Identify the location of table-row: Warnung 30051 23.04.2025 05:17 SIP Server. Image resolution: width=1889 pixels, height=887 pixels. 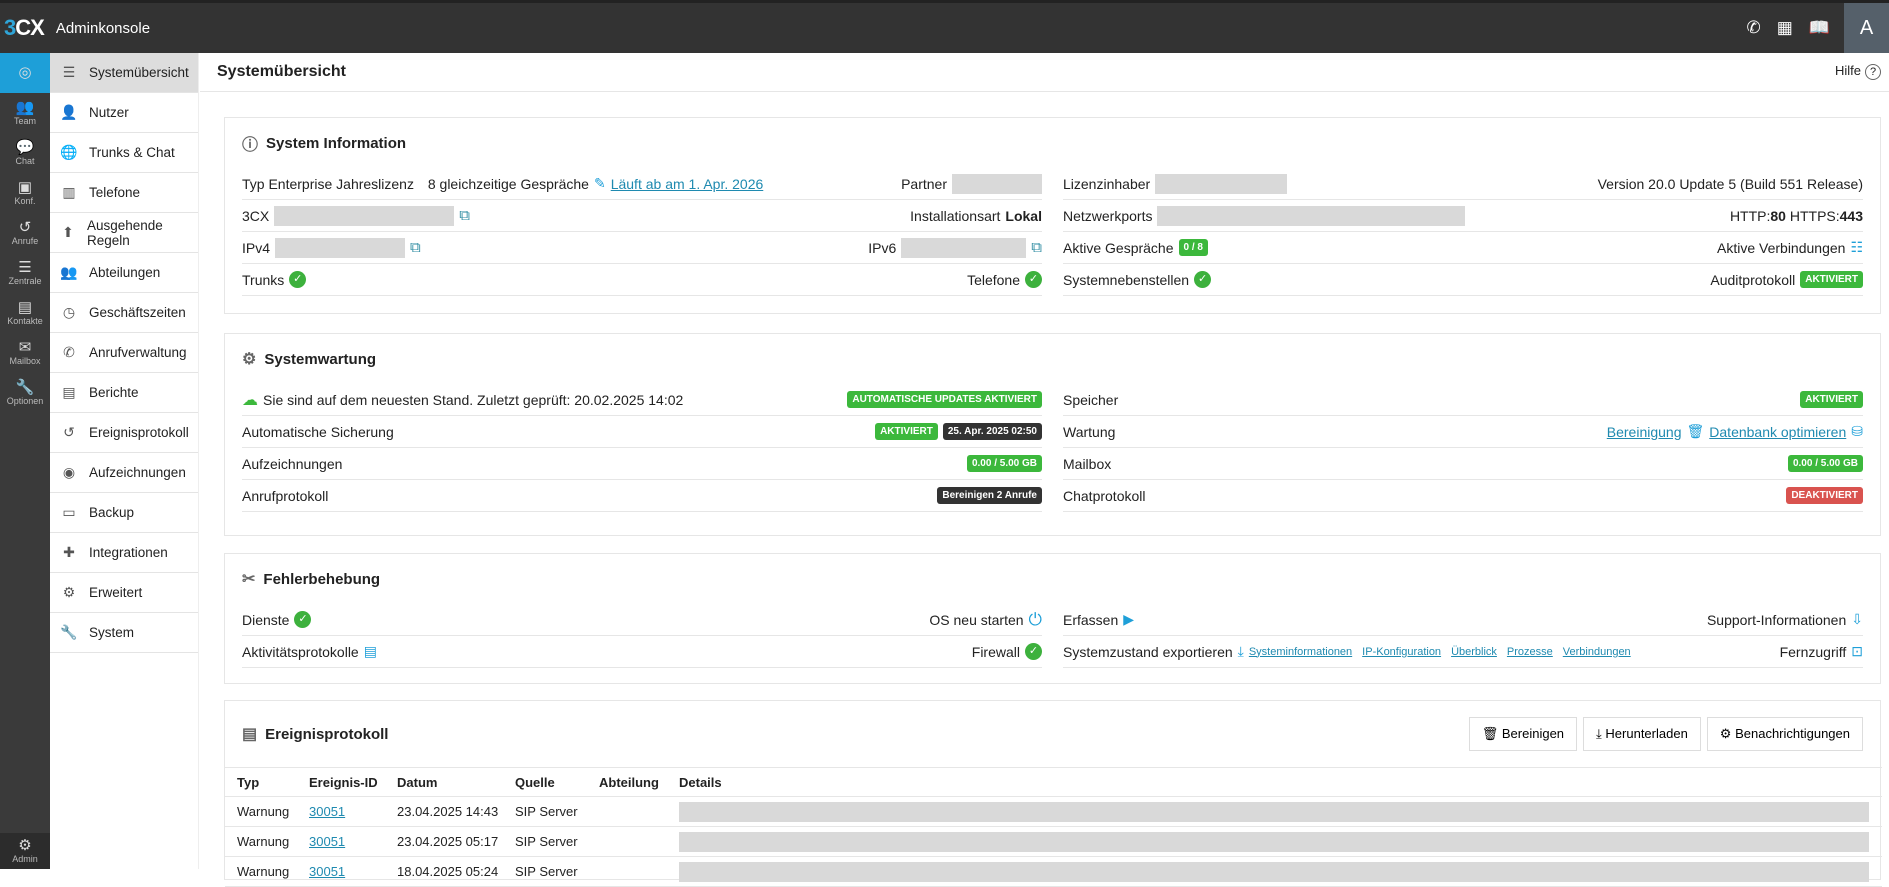
(1053, 841).